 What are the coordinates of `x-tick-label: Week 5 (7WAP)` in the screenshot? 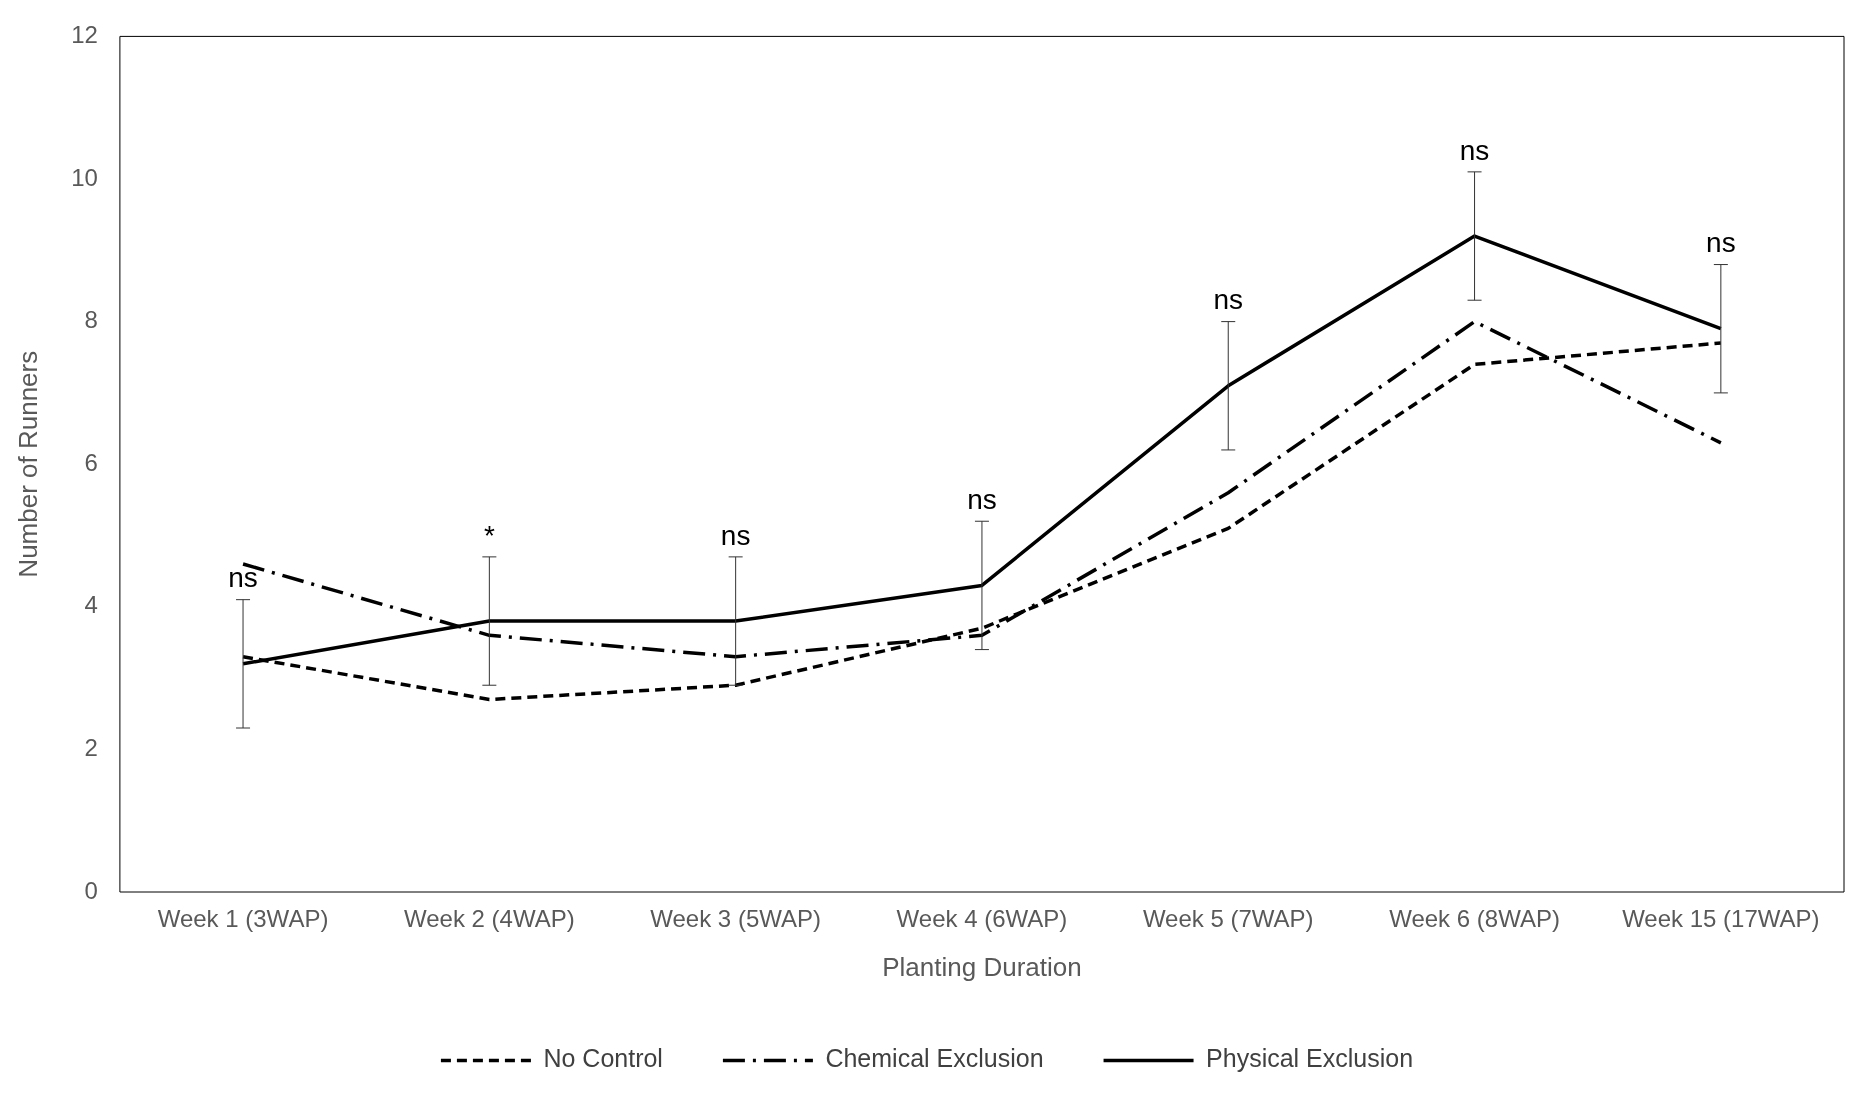 It's located at (1228, 919).